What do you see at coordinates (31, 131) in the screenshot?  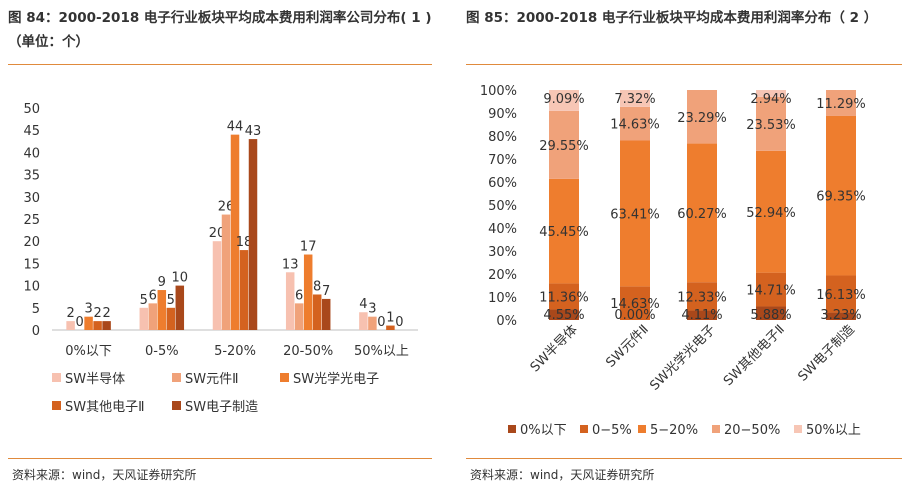 I see `y-tick-label: 45` at bounding box center [31, 131].